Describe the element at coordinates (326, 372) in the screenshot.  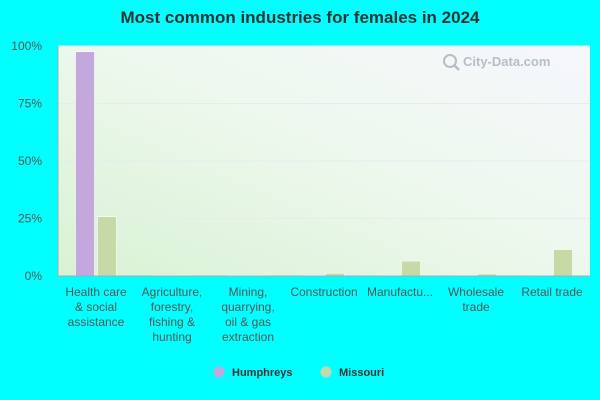
I see `legend-swatch-missouri` at that location.